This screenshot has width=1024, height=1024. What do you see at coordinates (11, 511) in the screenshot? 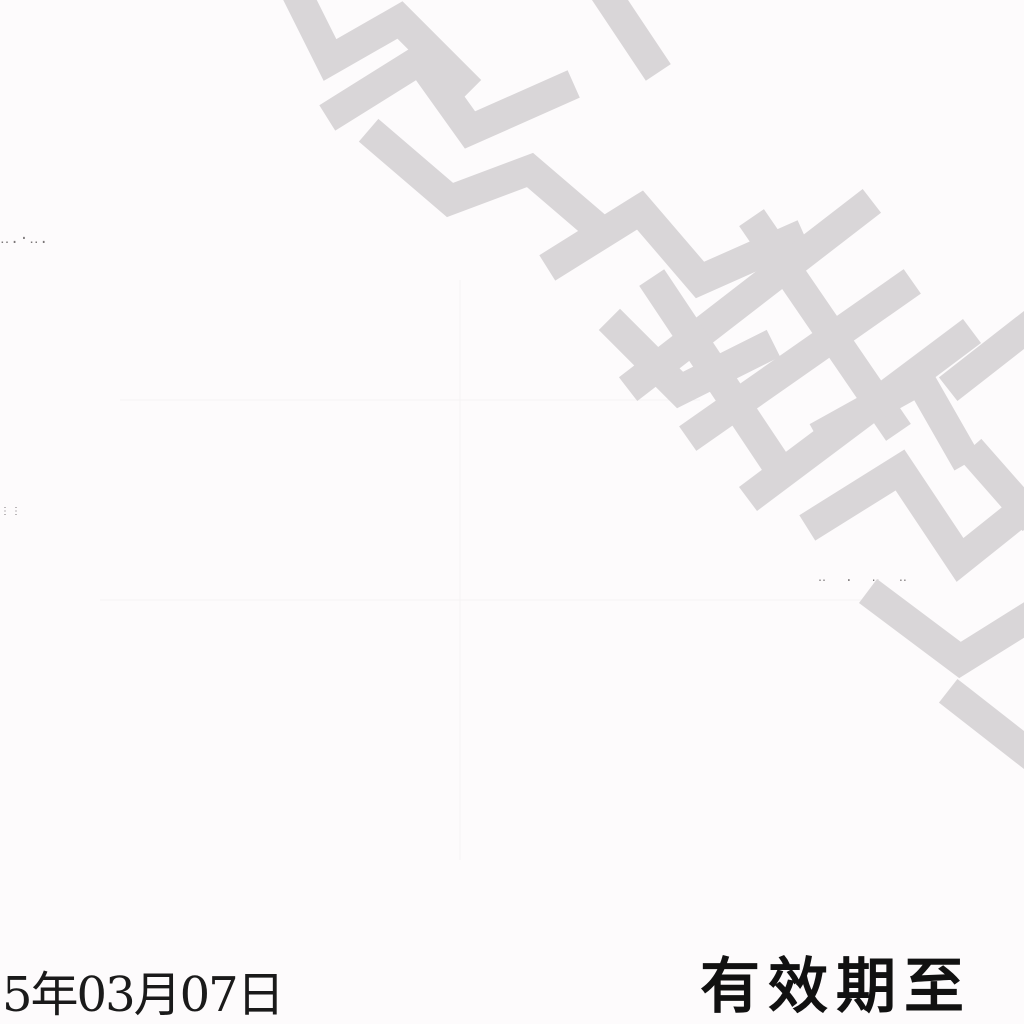
I see `scan-artifact-left-mid: ⋮⋮` at bounding box center [11, 511].